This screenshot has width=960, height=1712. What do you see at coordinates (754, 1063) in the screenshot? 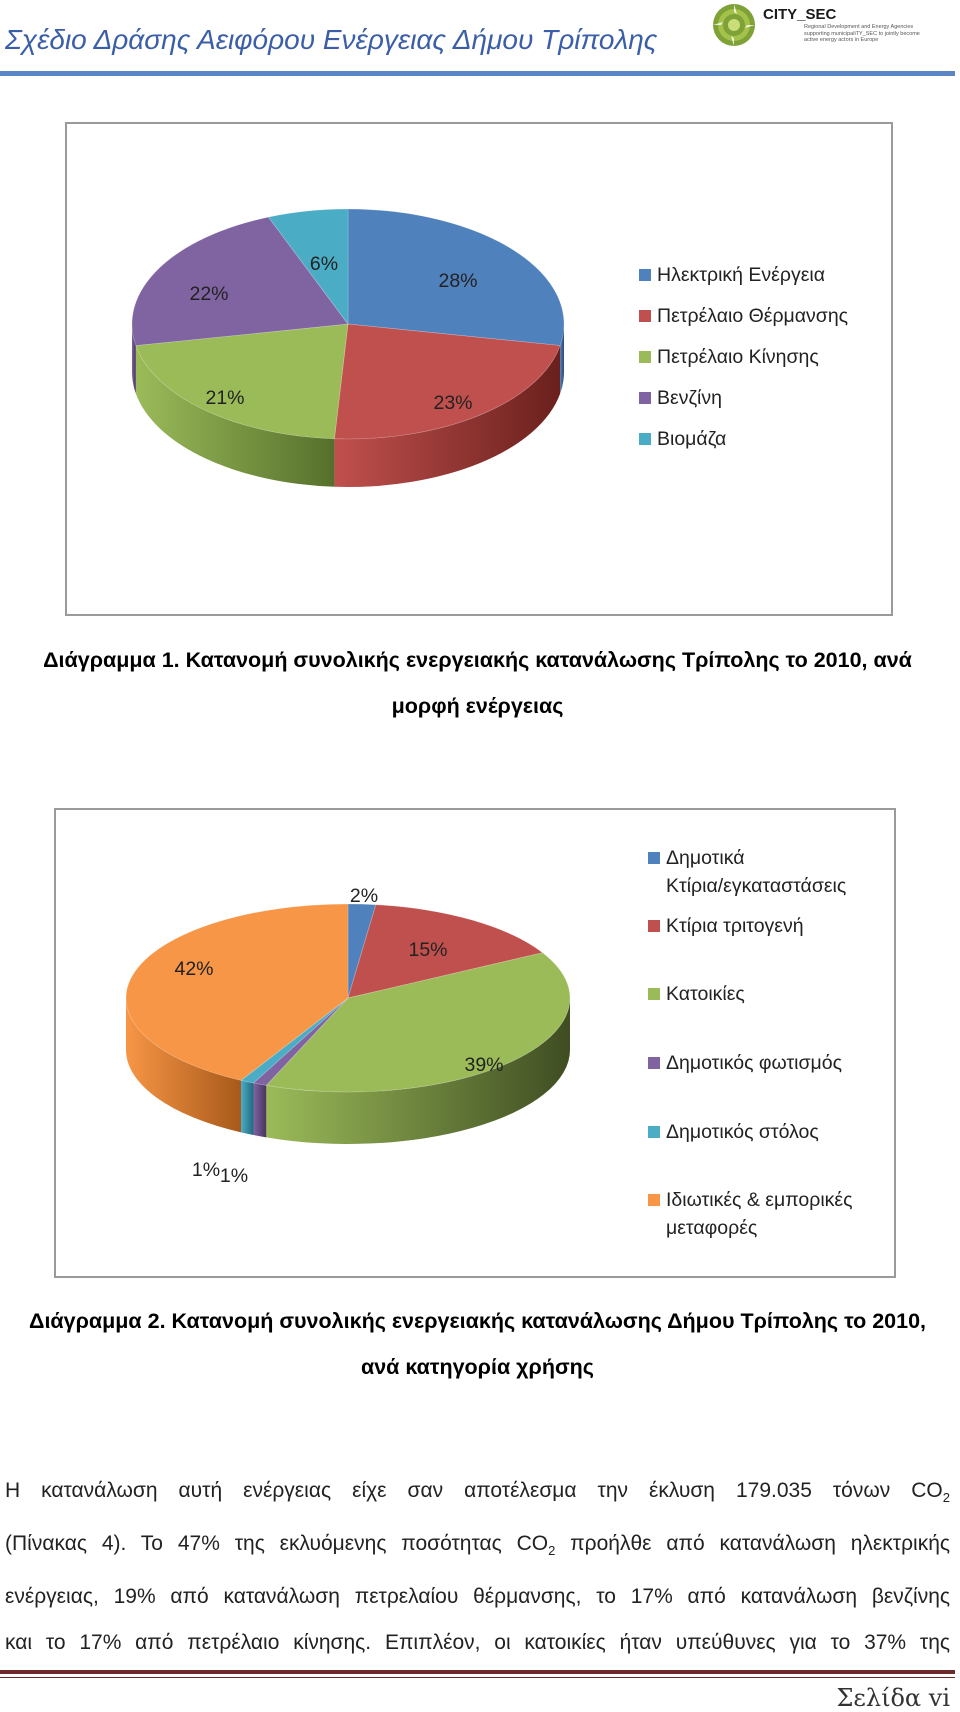
I see `legend-label: Δημοτικός φωτισμός` at bounding box center [754, 1063].